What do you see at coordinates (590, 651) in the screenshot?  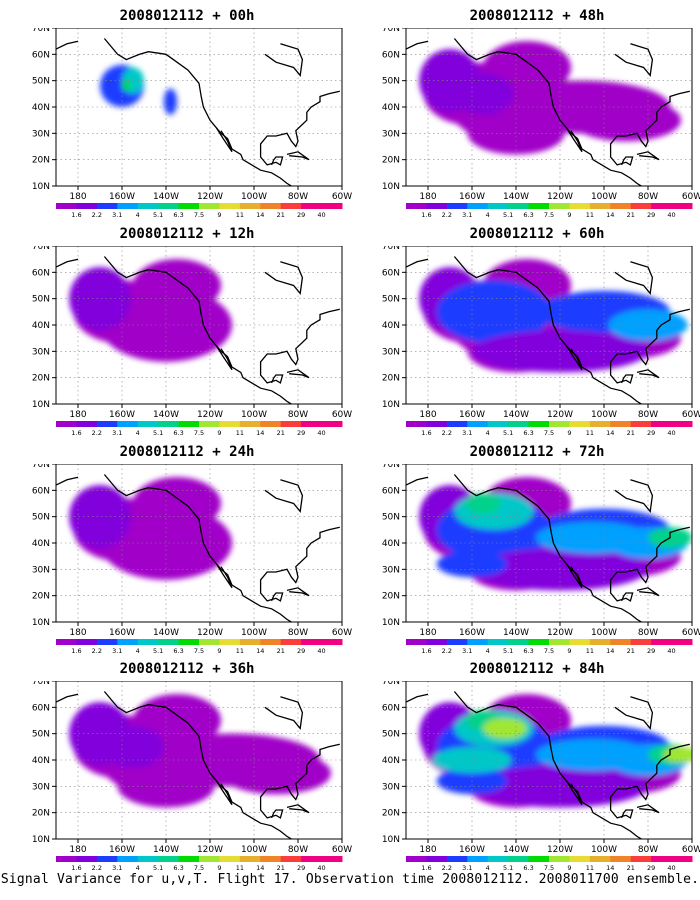 I see `colorbar-label: 11` at bounding box center [590, 651].